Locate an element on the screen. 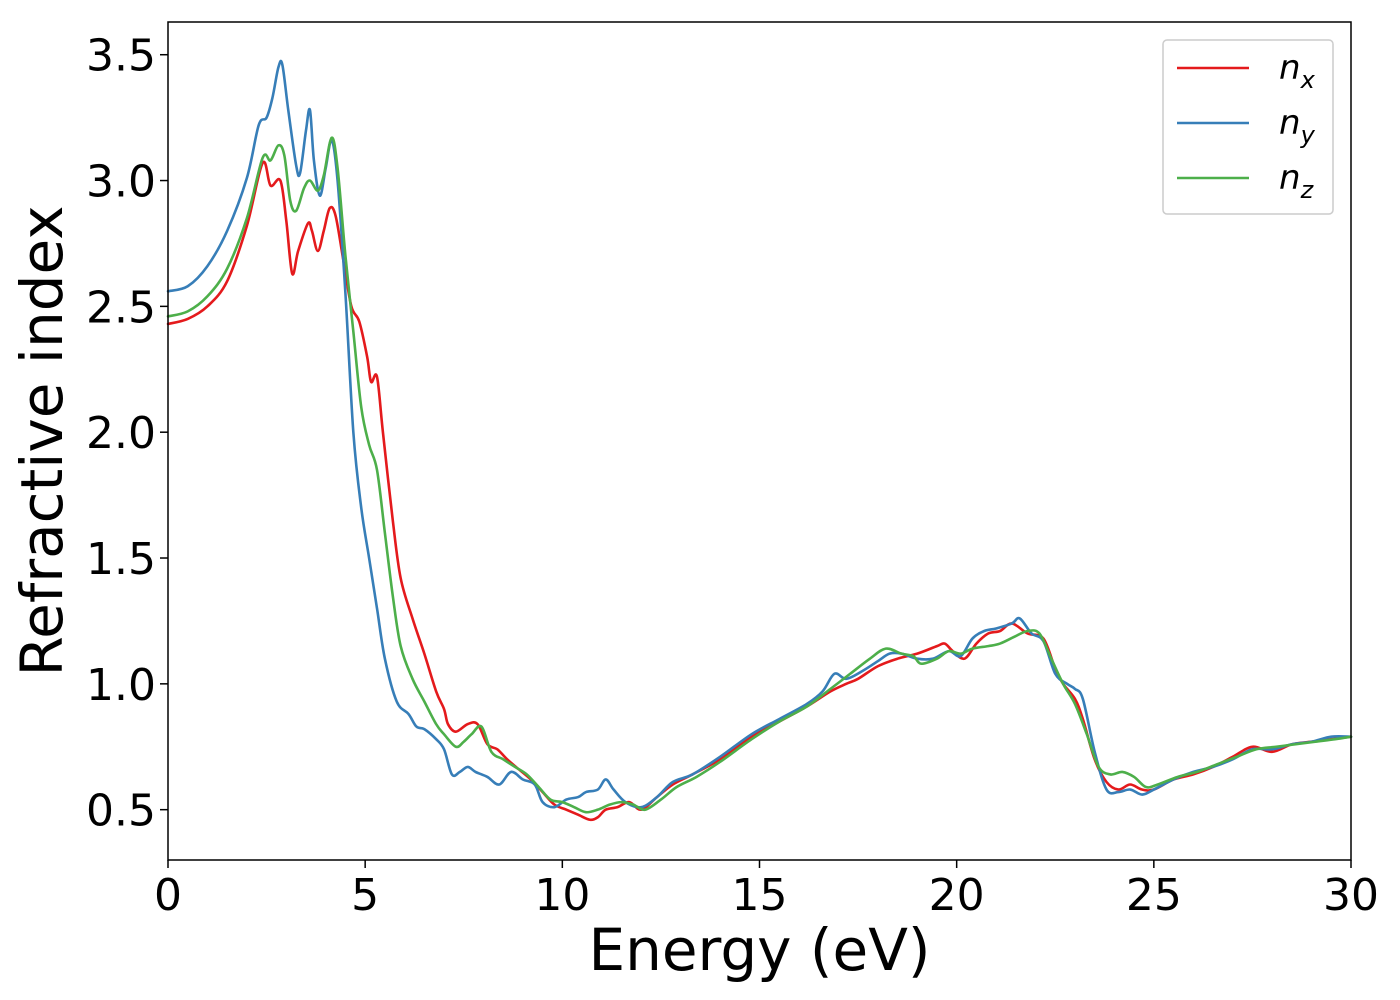 This screenshot has height=1000, width=1400. legend-box is located at coordinates (1248, 127).